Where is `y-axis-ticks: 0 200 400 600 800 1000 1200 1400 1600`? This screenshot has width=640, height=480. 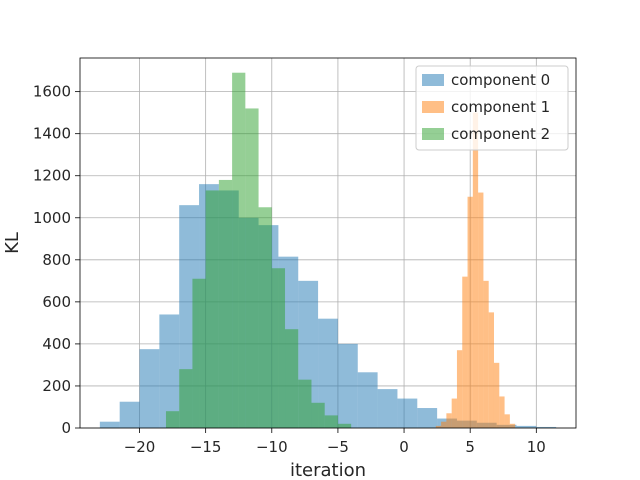 y-axis-ticks: 0 200 400 600 800 1000 1200 1400 1600 is located at coordinates (56, 260).